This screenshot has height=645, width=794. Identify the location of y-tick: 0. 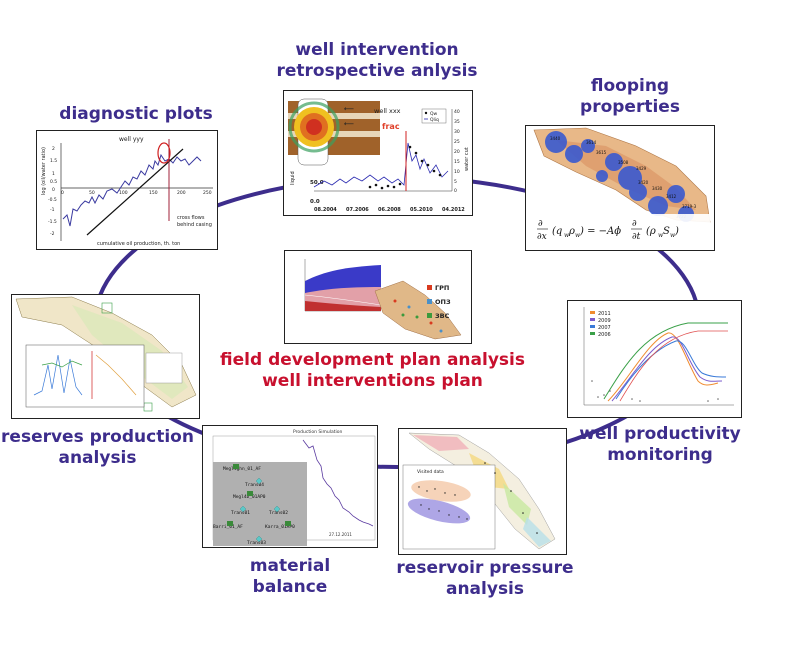
(53, 190).